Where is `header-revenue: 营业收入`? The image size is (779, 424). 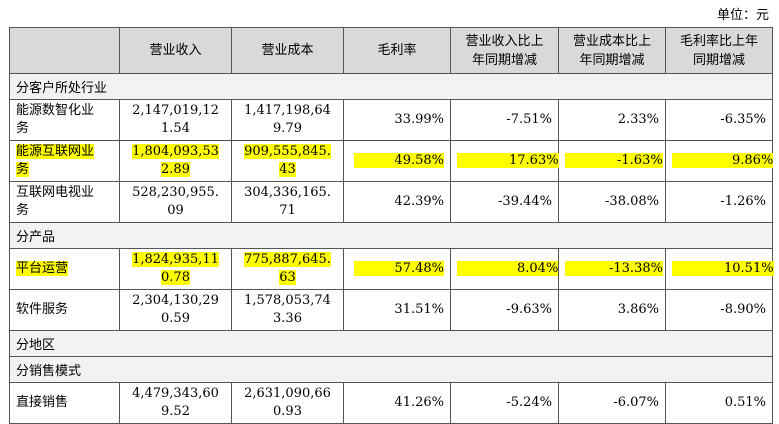
header-revenue: 营业收入 is located at coordinates (175, 50).